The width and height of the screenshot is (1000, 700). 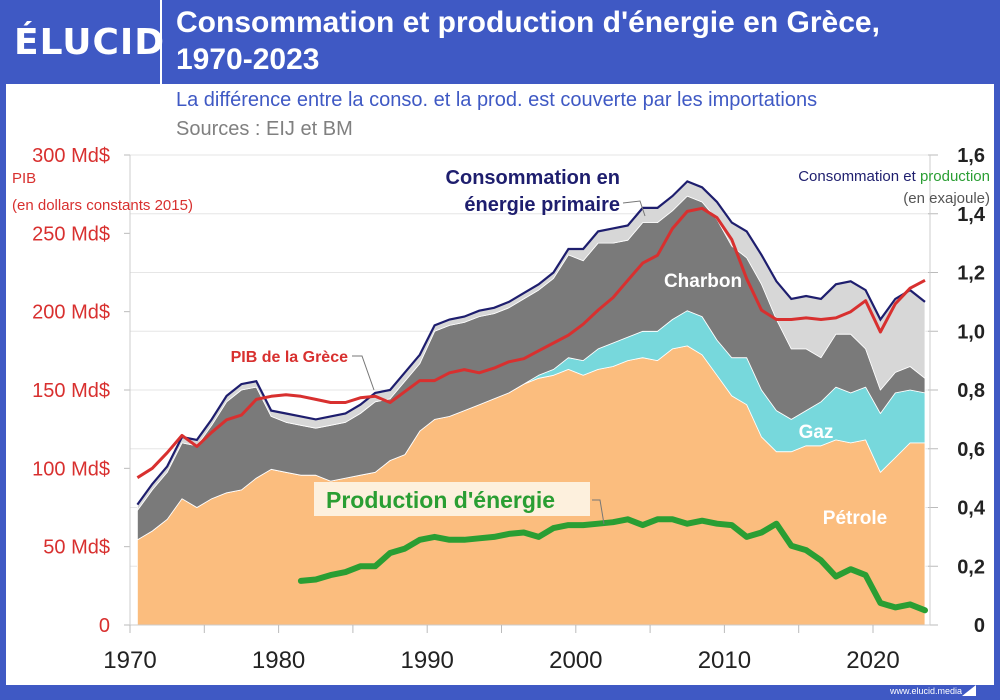 I want to click on production-line, so click(x=612, y=565).